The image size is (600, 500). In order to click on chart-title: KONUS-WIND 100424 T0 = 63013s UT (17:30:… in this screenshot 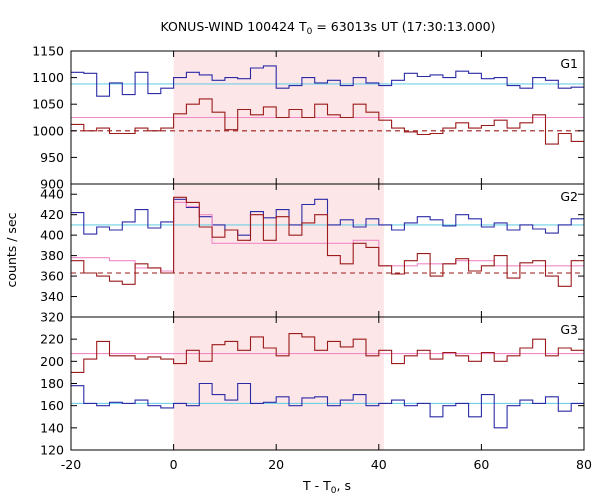, I will do `click(327, 28)`.